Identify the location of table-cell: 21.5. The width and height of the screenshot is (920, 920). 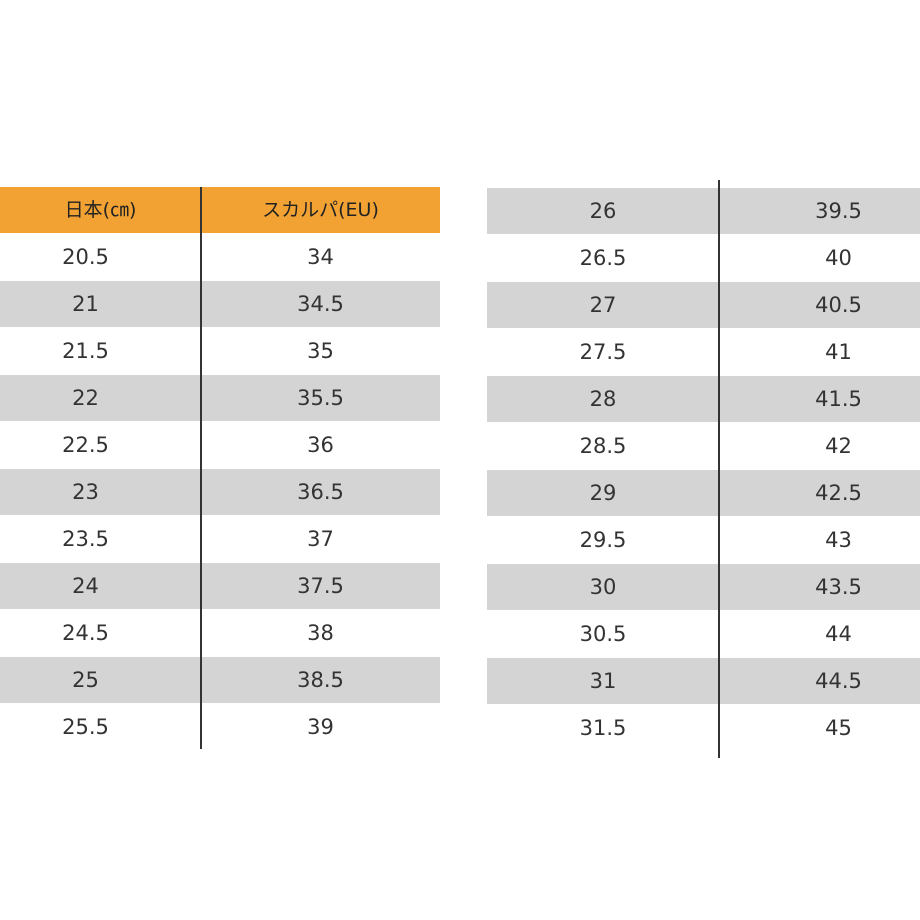
(85, 351).